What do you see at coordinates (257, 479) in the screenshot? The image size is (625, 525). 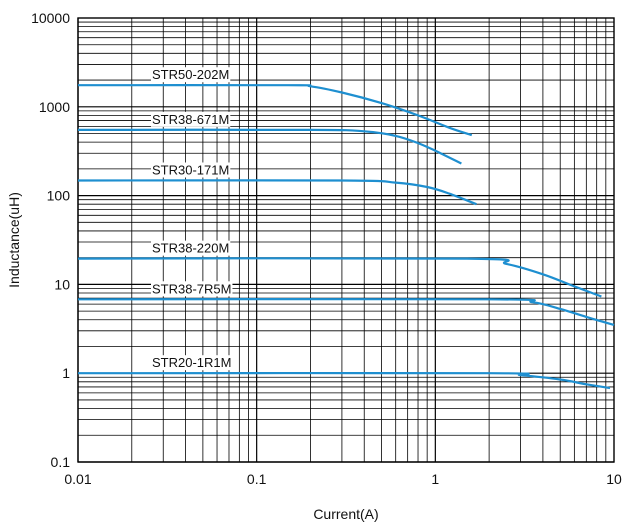 I see `x-tick-label: 0.1` at bounding box center [257, 479].